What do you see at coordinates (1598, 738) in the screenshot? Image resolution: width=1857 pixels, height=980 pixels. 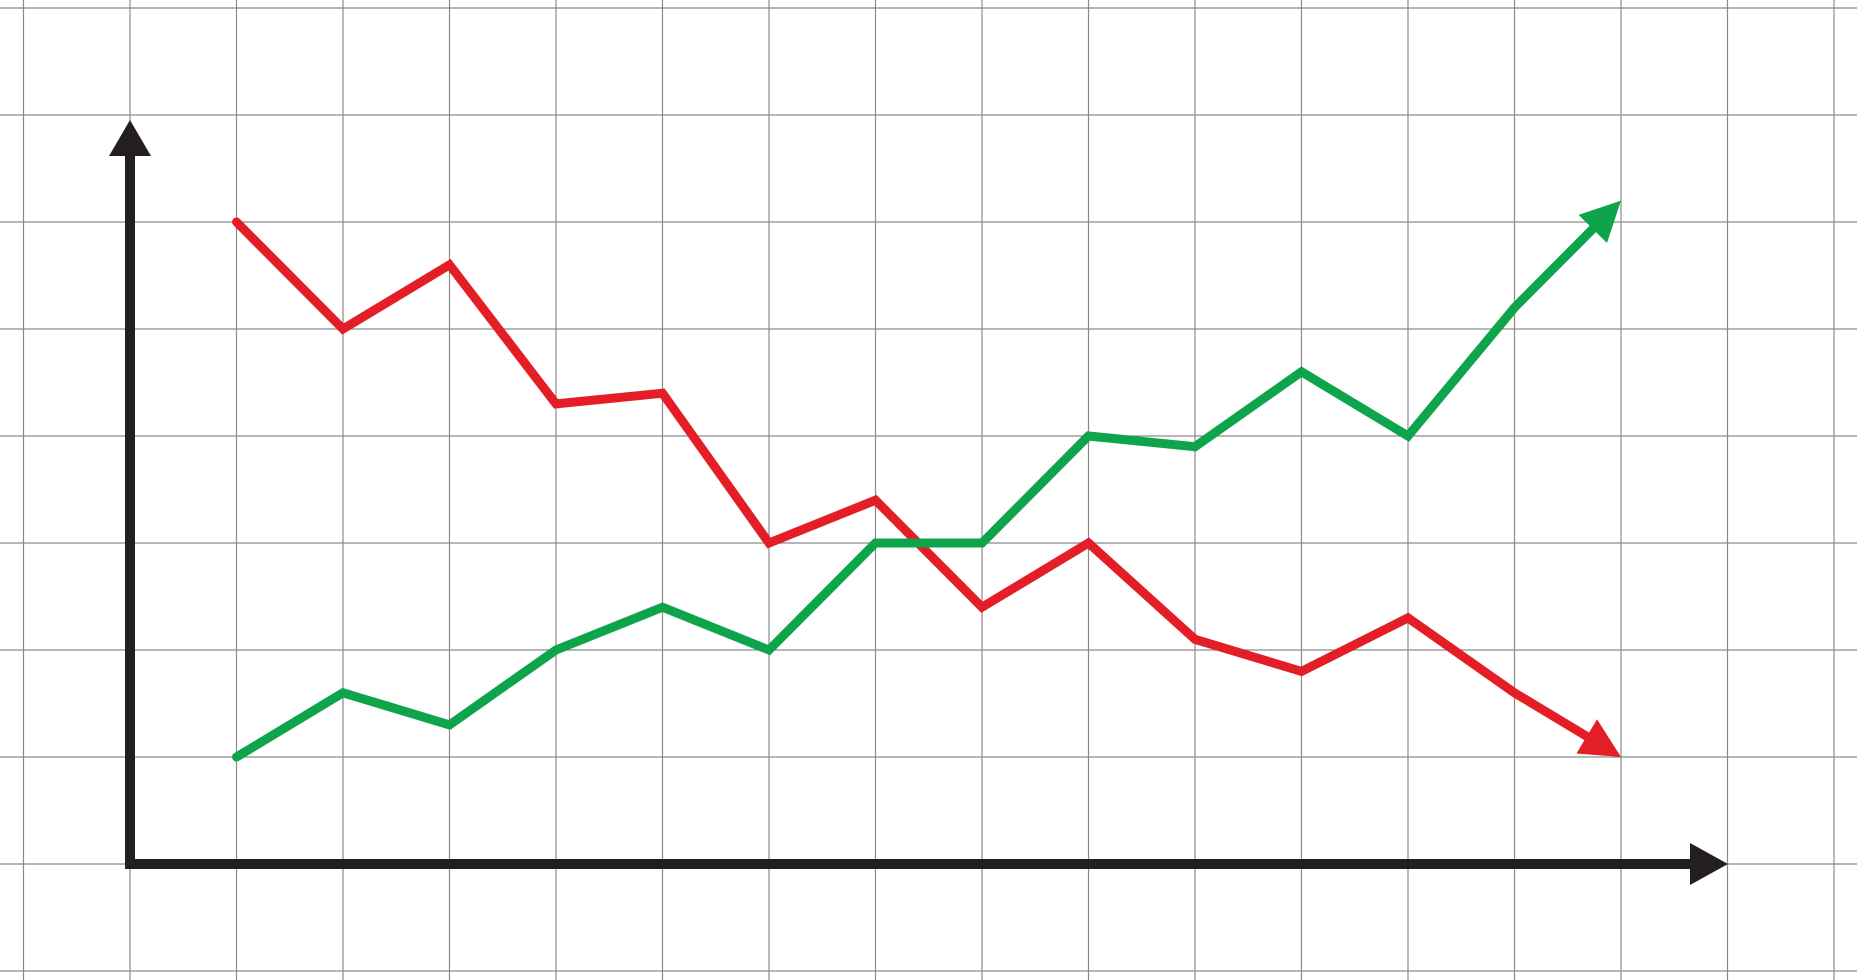 I see `series-1-arrowhead` at bounding box center [1598, 738].